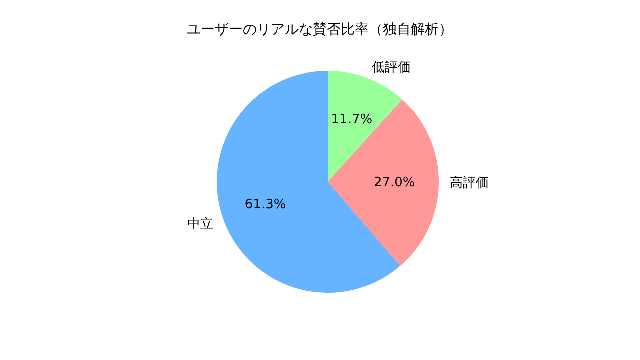 This screenshot has width=640, height=360. Describe the element at coordinates (352, 120) in the screenshot. I see `data-label: 11.7%` at that location.